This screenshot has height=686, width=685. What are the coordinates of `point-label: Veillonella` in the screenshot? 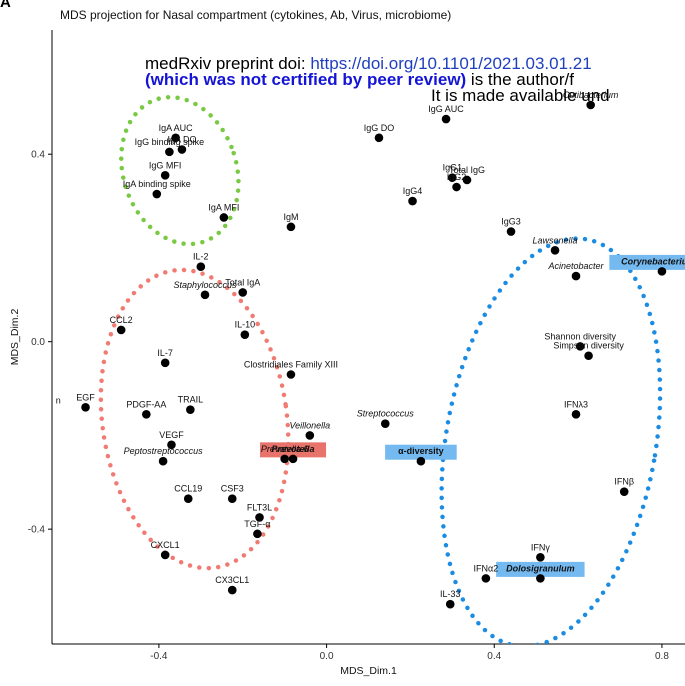 It's located at (309, 425).